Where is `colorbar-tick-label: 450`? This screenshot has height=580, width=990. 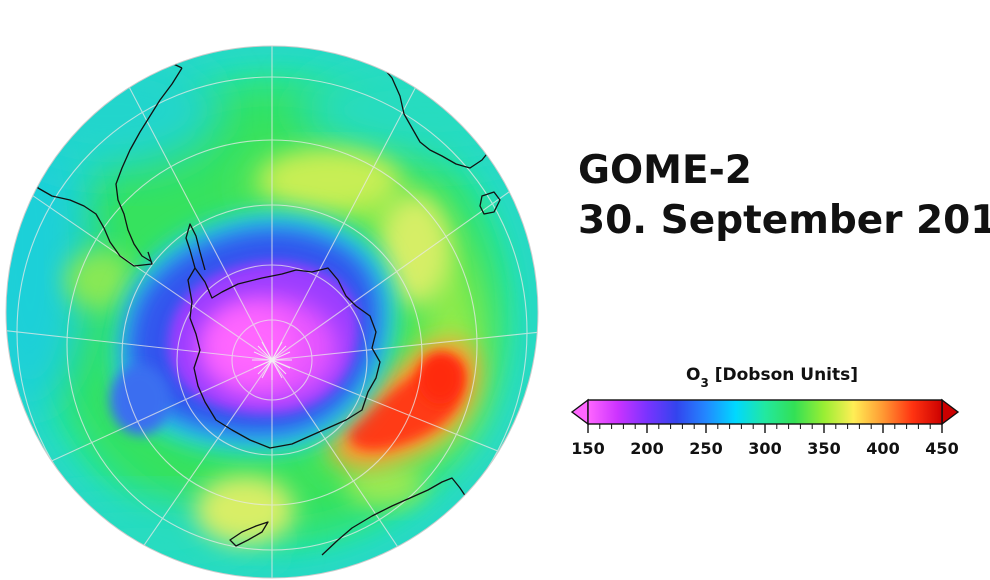 colorbar-tick-label: 450 is located at coordinates (941, 448).